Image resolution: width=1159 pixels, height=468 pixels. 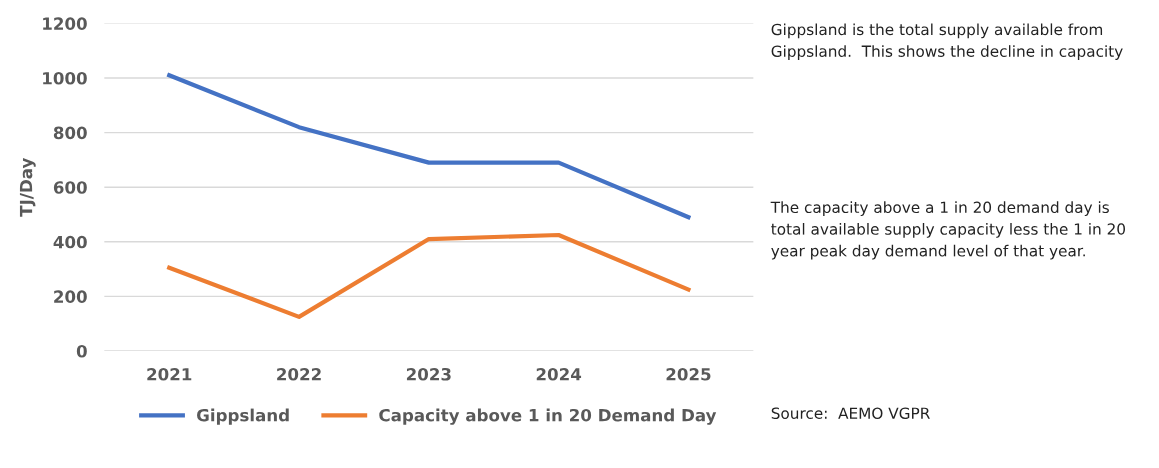 I want to click on x-tick-label: 2024, so click(x=559, y=374).